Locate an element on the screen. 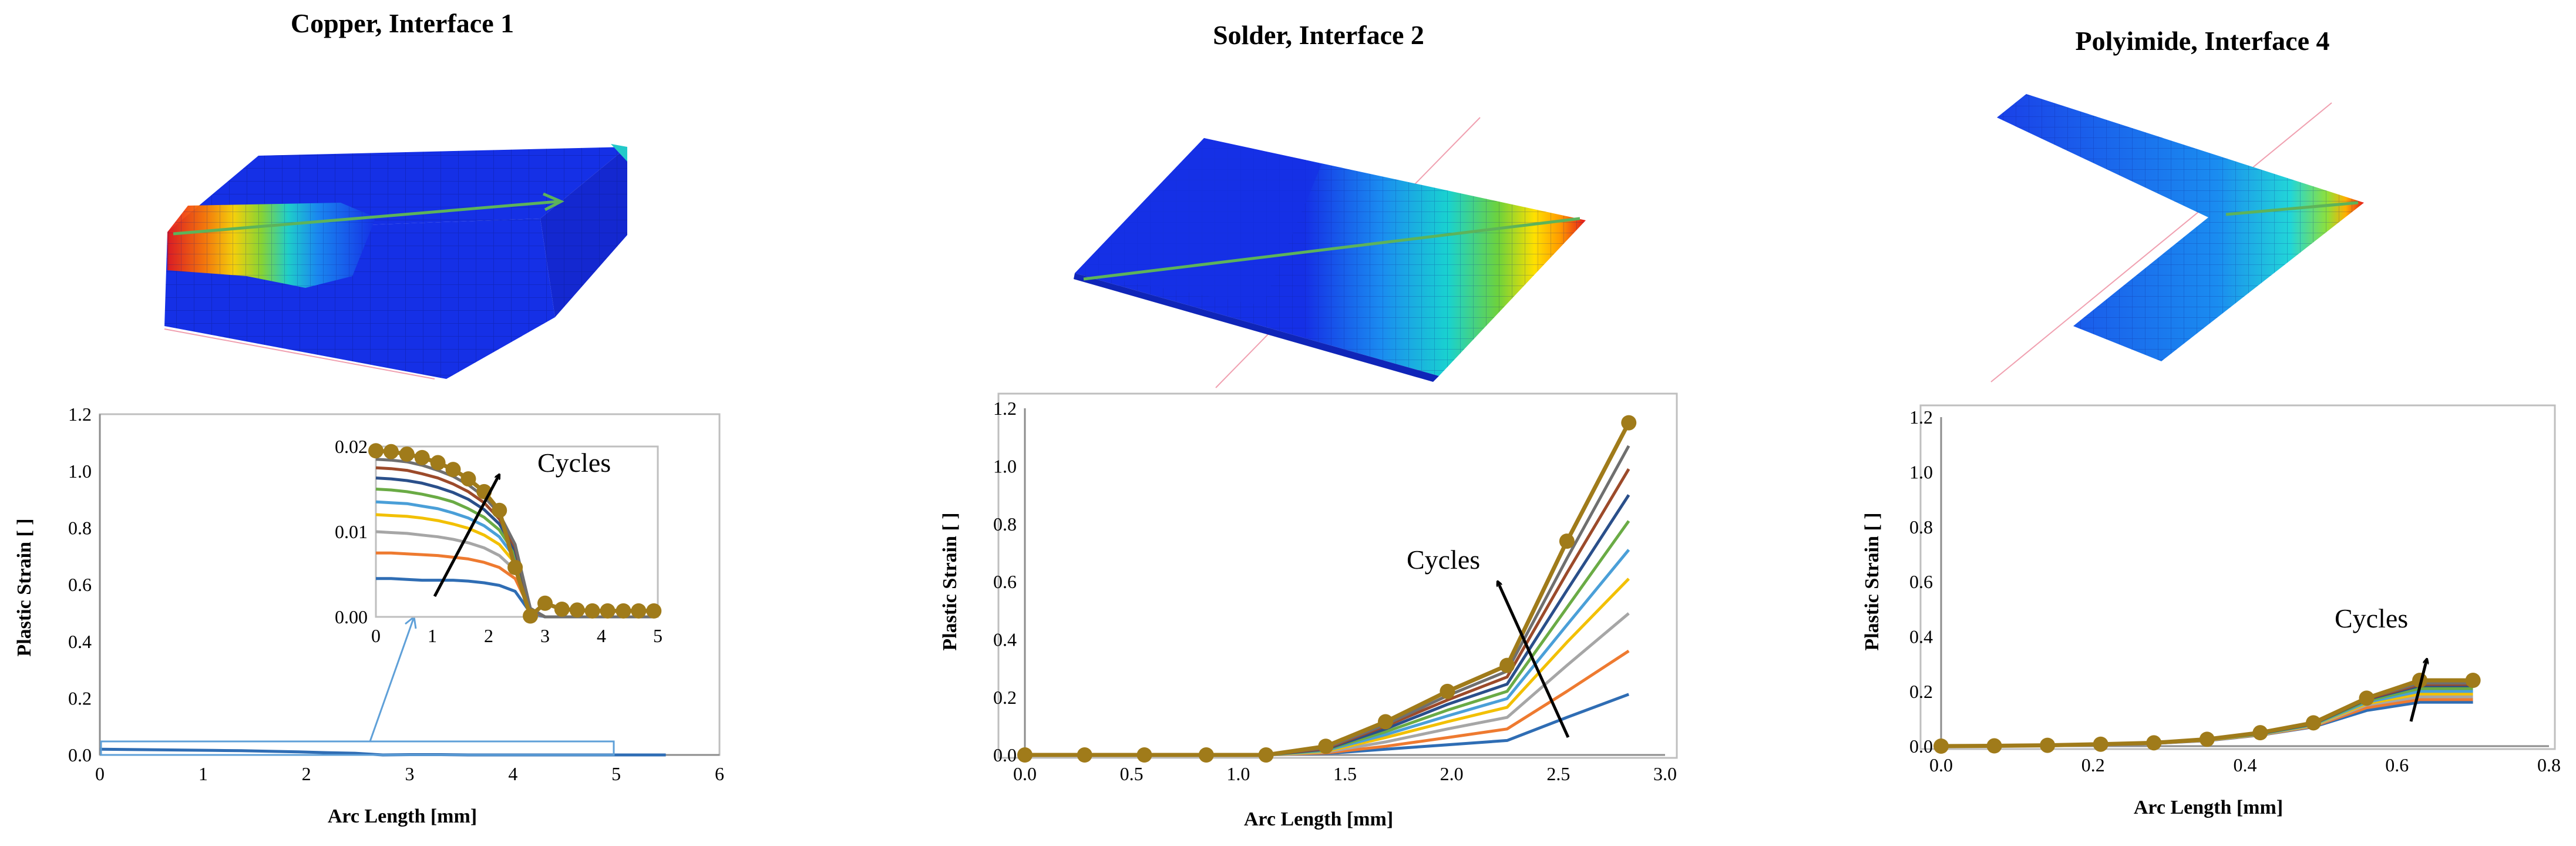 The image size is (2576, 846). solder-mesh-render is located at coordinates (1330, 253).